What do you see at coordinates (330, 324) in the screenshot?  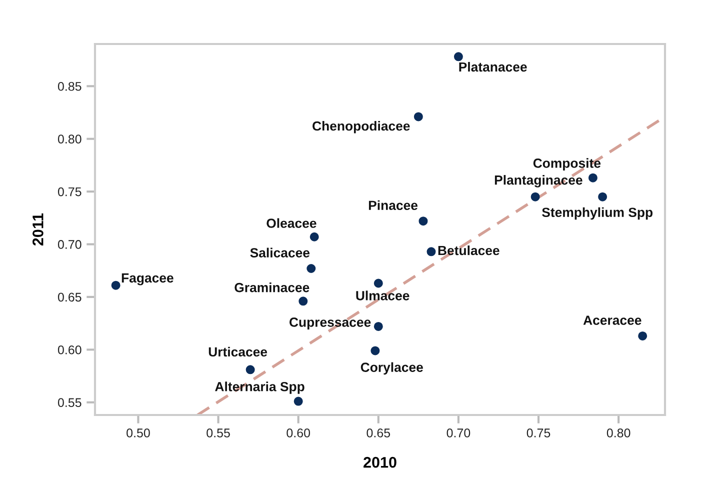 I see `annotation: Cupressacee` at bounding box center [330, 324].